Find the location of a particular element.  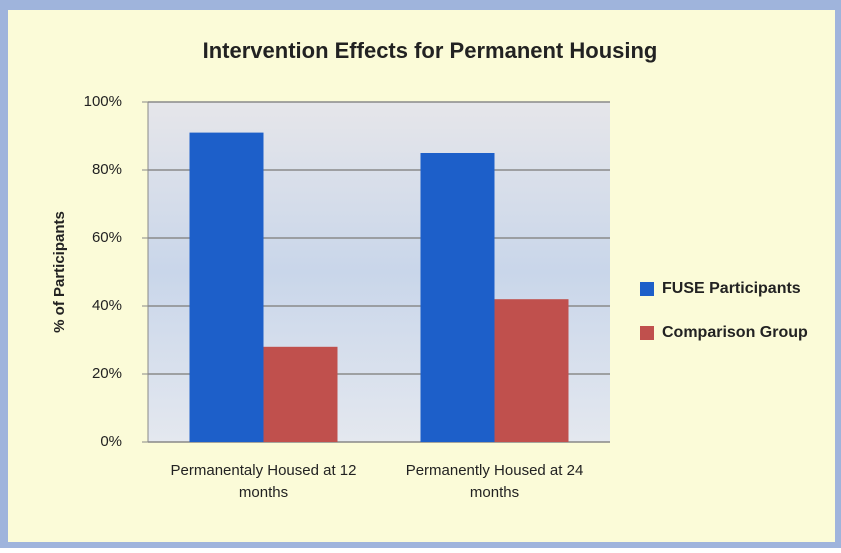

y-axis-label: % of Participants is located at coordinates (59, 272).